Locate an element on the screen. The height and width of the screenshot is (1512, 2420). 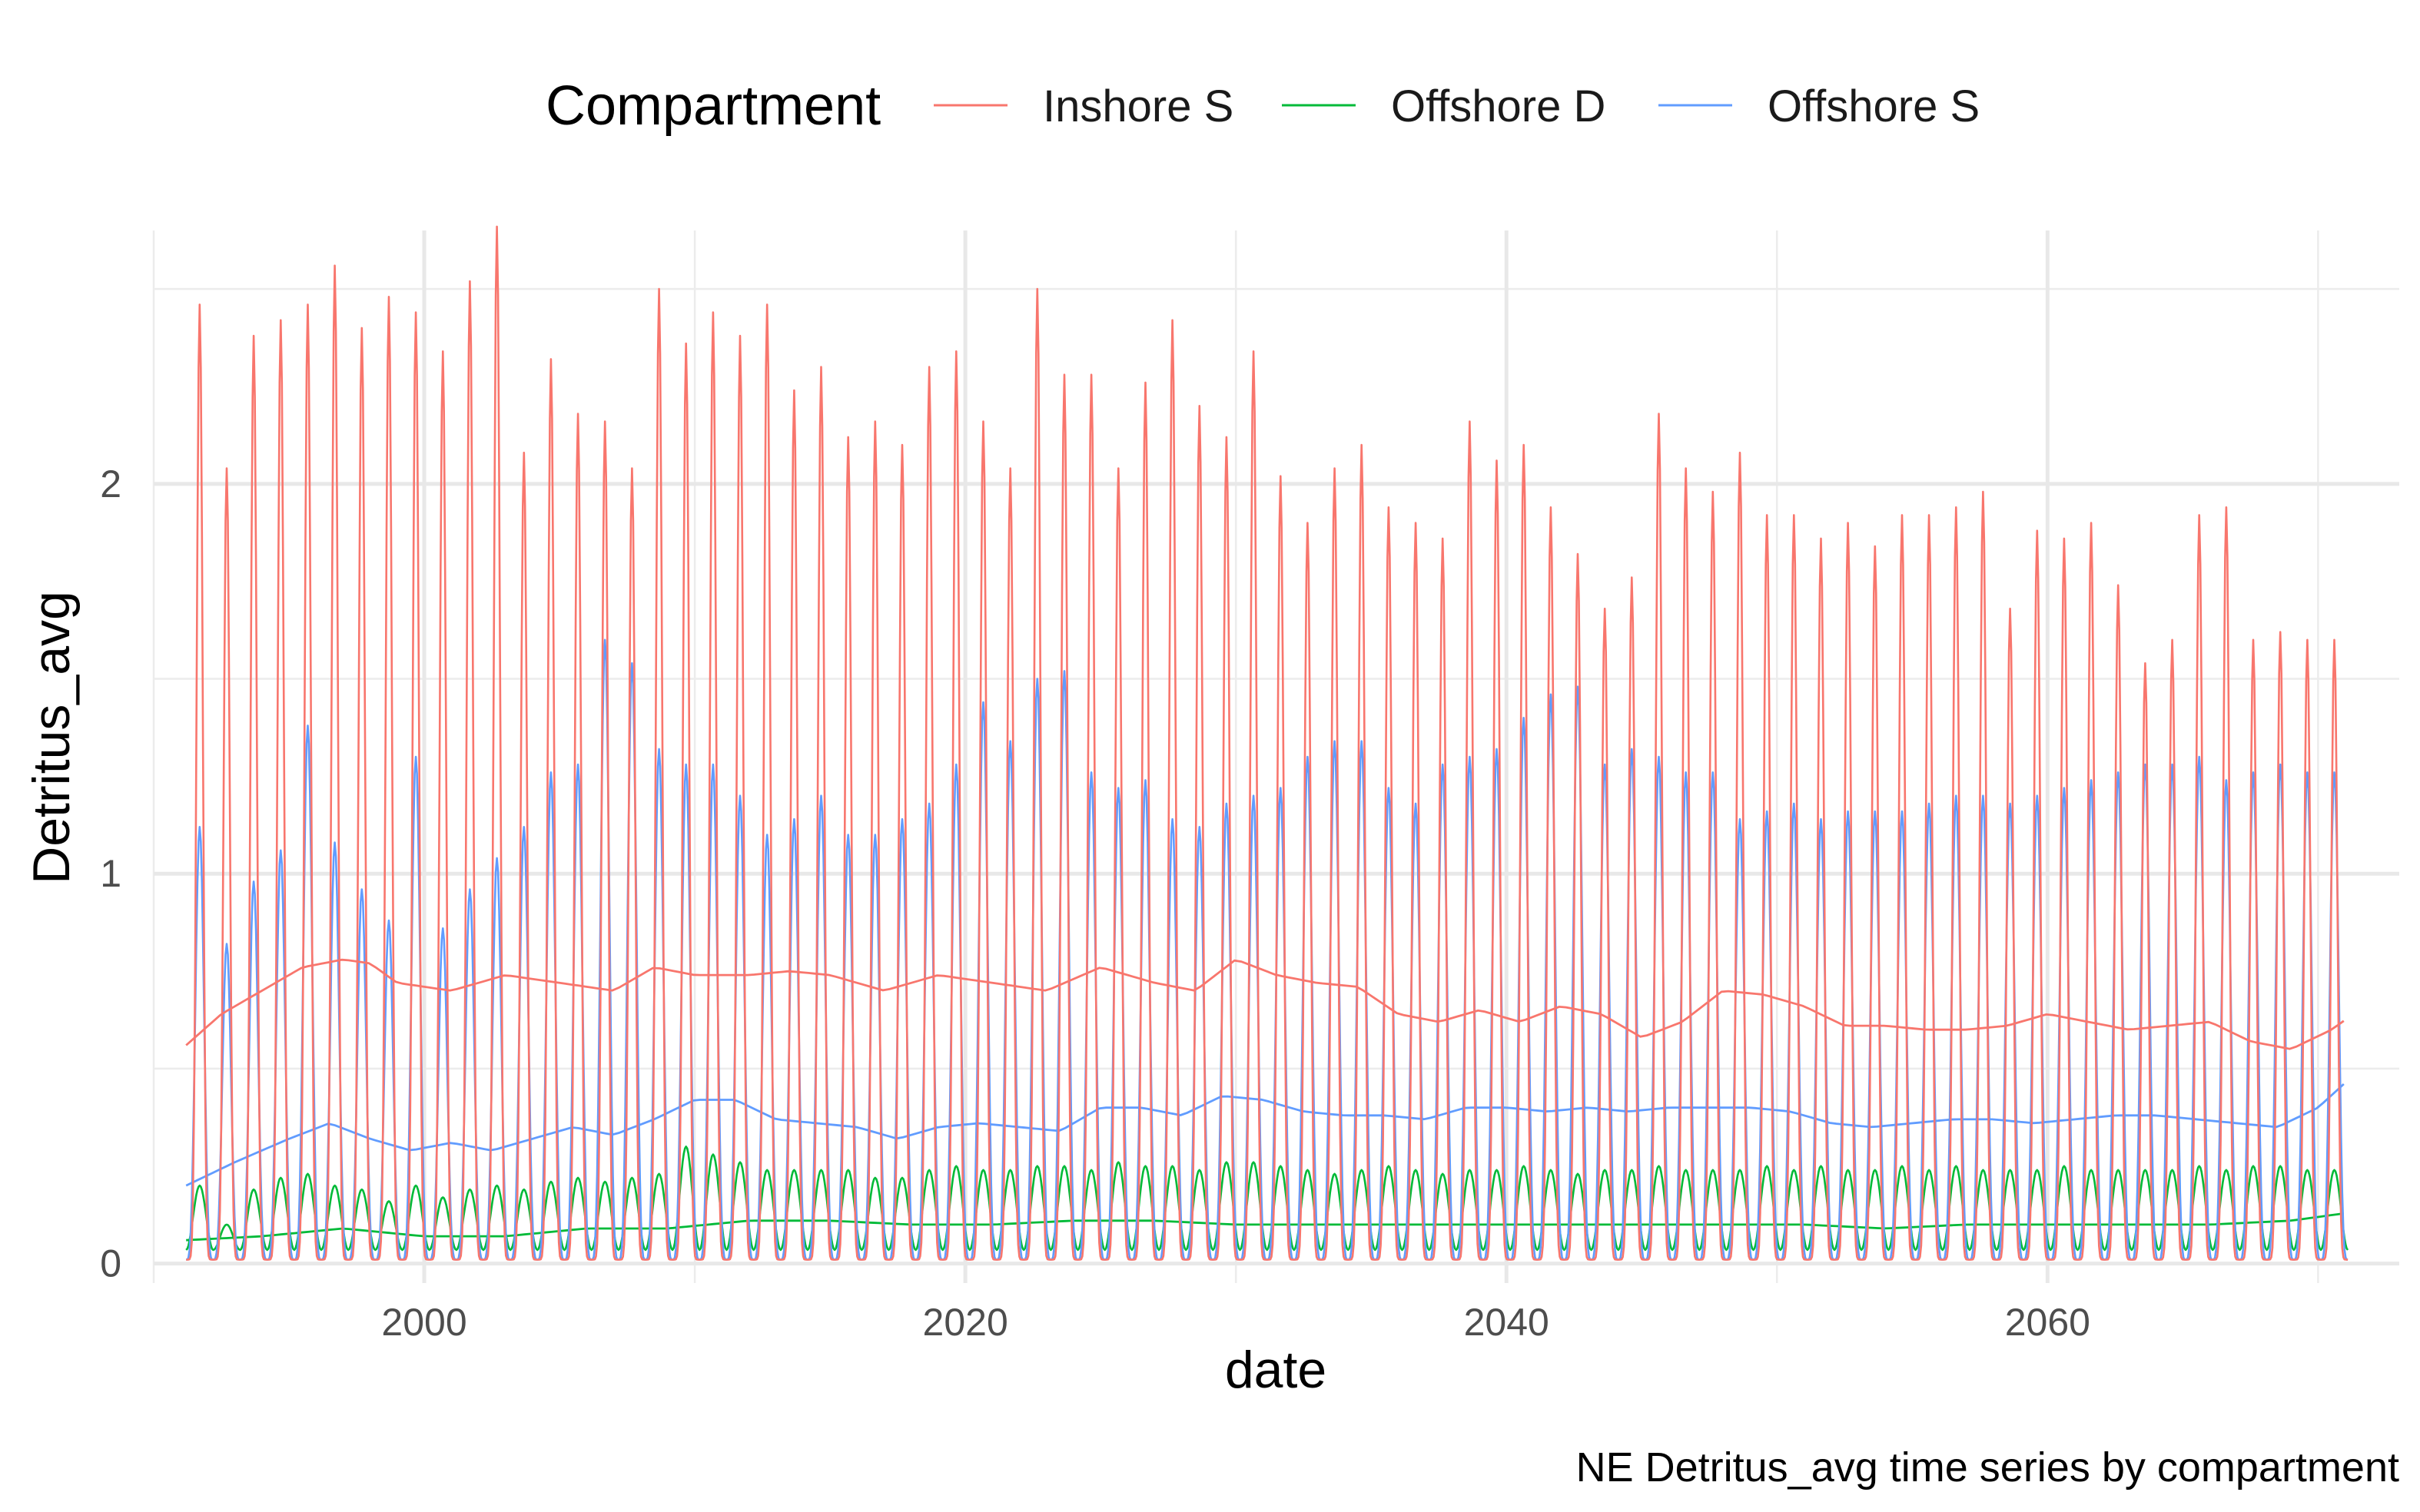
legend-label: Inshore S is located at coordinates (1138, 106).